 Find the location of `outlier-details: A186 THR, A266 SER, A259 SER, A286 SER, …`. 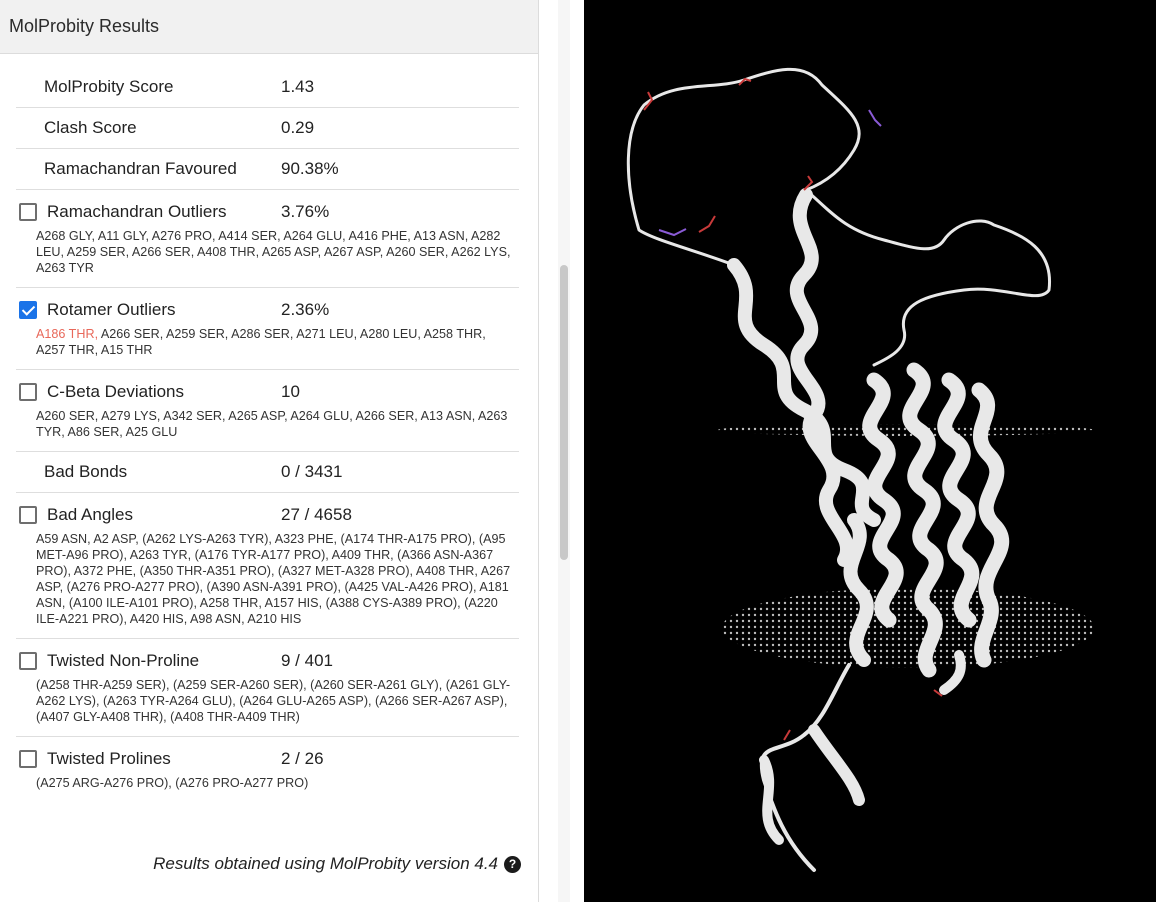

outlier-details: A186 THR, A266 SER, A259 SER, A286 SER, … is located at coordinates (267, 347).